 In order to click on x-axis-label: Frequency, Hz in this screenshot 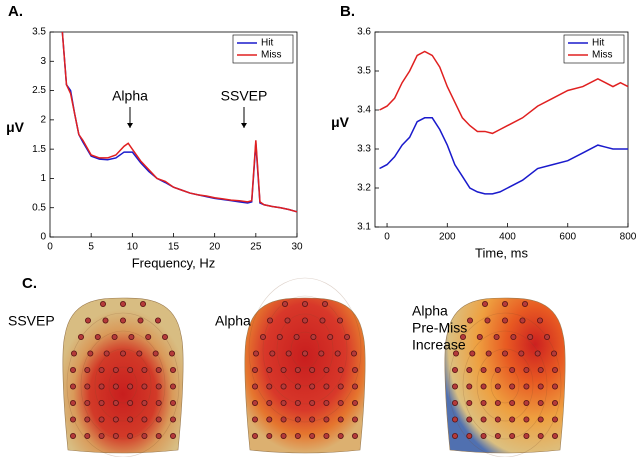, I will do `click(174, 262)`.